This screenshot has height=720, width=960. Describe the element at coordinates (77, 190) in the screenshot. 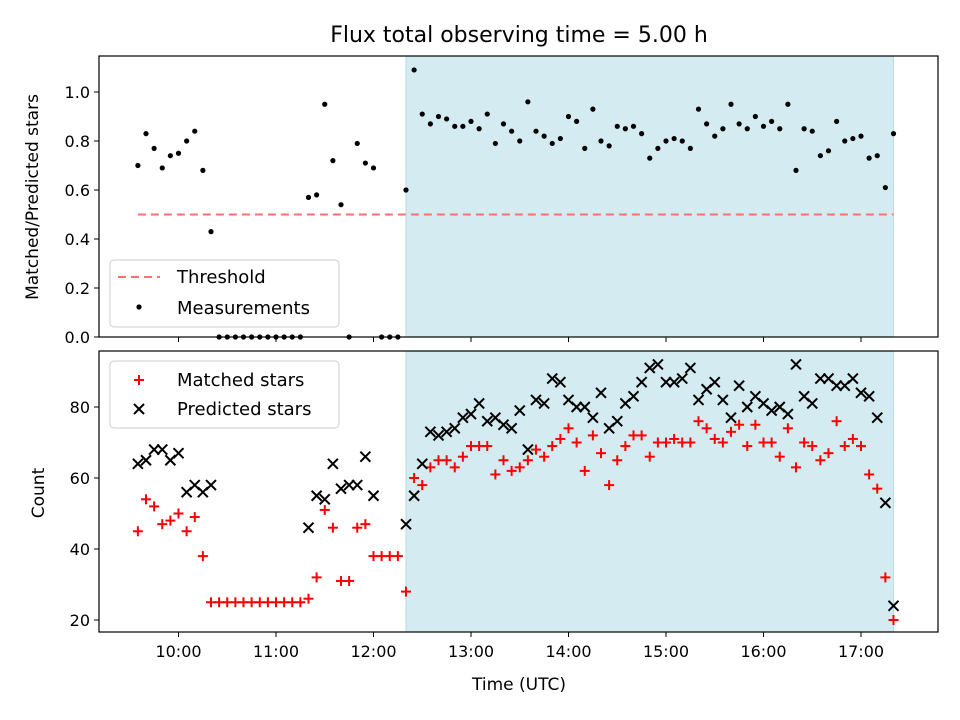

I see `y-tick-label: 0.6` at that location.